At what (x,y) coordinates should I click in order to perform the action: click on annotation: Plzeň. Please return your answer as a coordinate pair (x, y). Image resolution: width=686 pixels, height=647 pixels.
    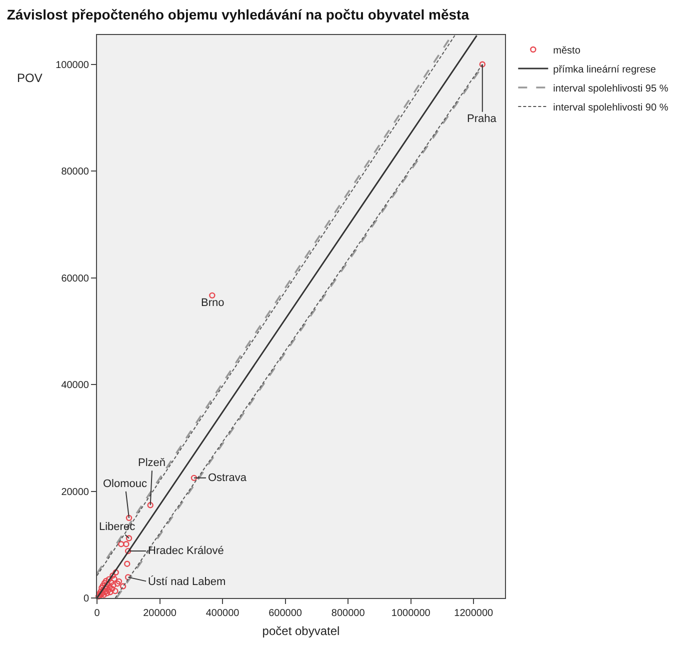
    Looking at the image, I should click on (152, 463).